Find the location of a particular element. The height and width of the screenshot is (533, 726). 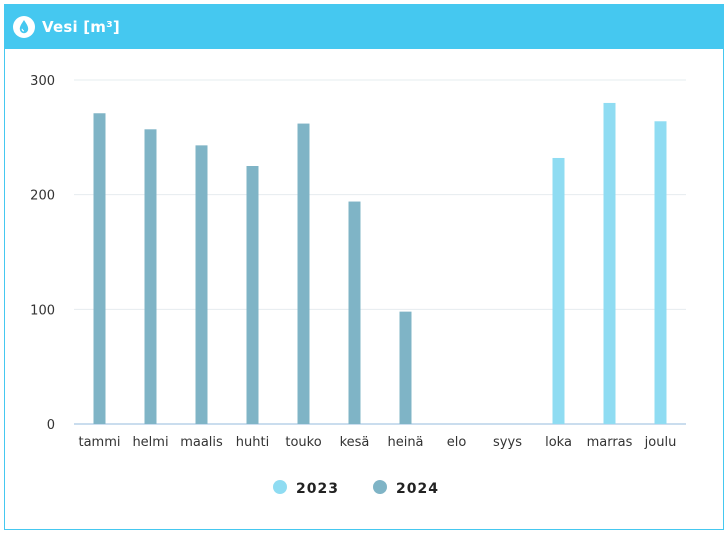

legend-item-2024: 2024 is located at coordinates (406, 488).